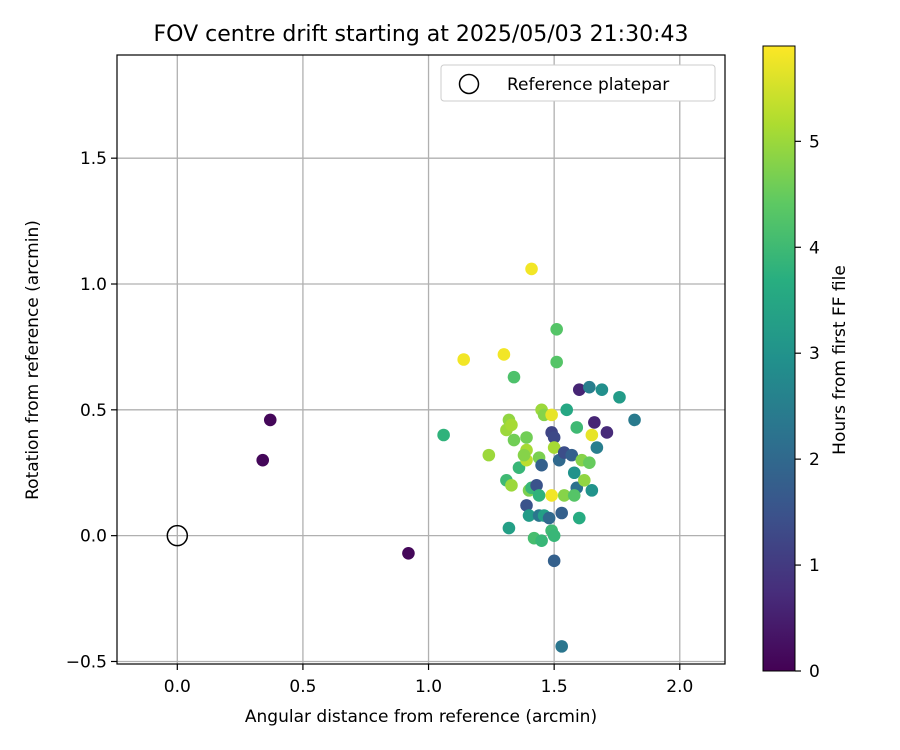  I want to click on y-tick-label: 0.5, so click(93, 411).